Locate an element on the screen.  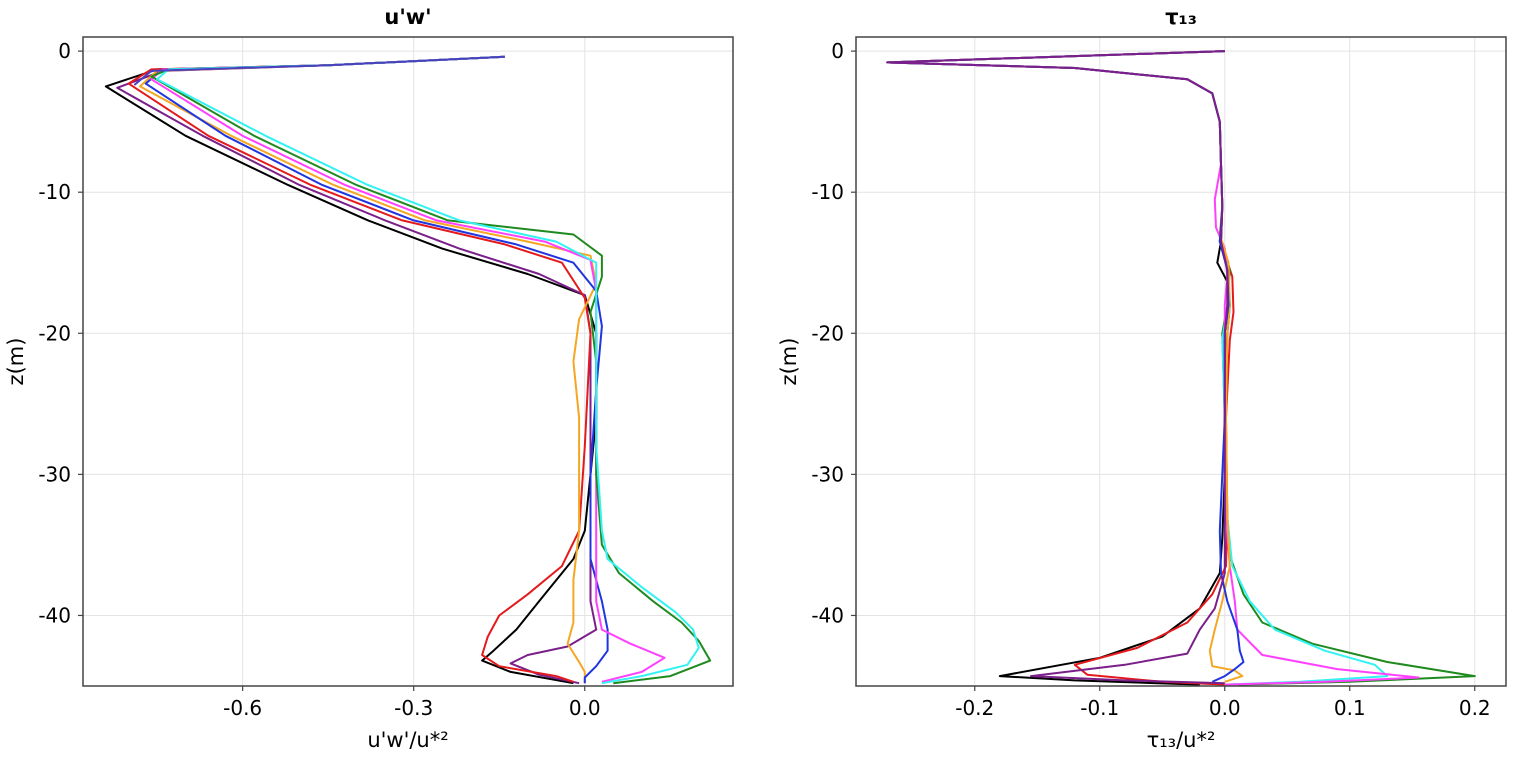
x-tick-label: 0.2 is located at coordinates (1475, 708).